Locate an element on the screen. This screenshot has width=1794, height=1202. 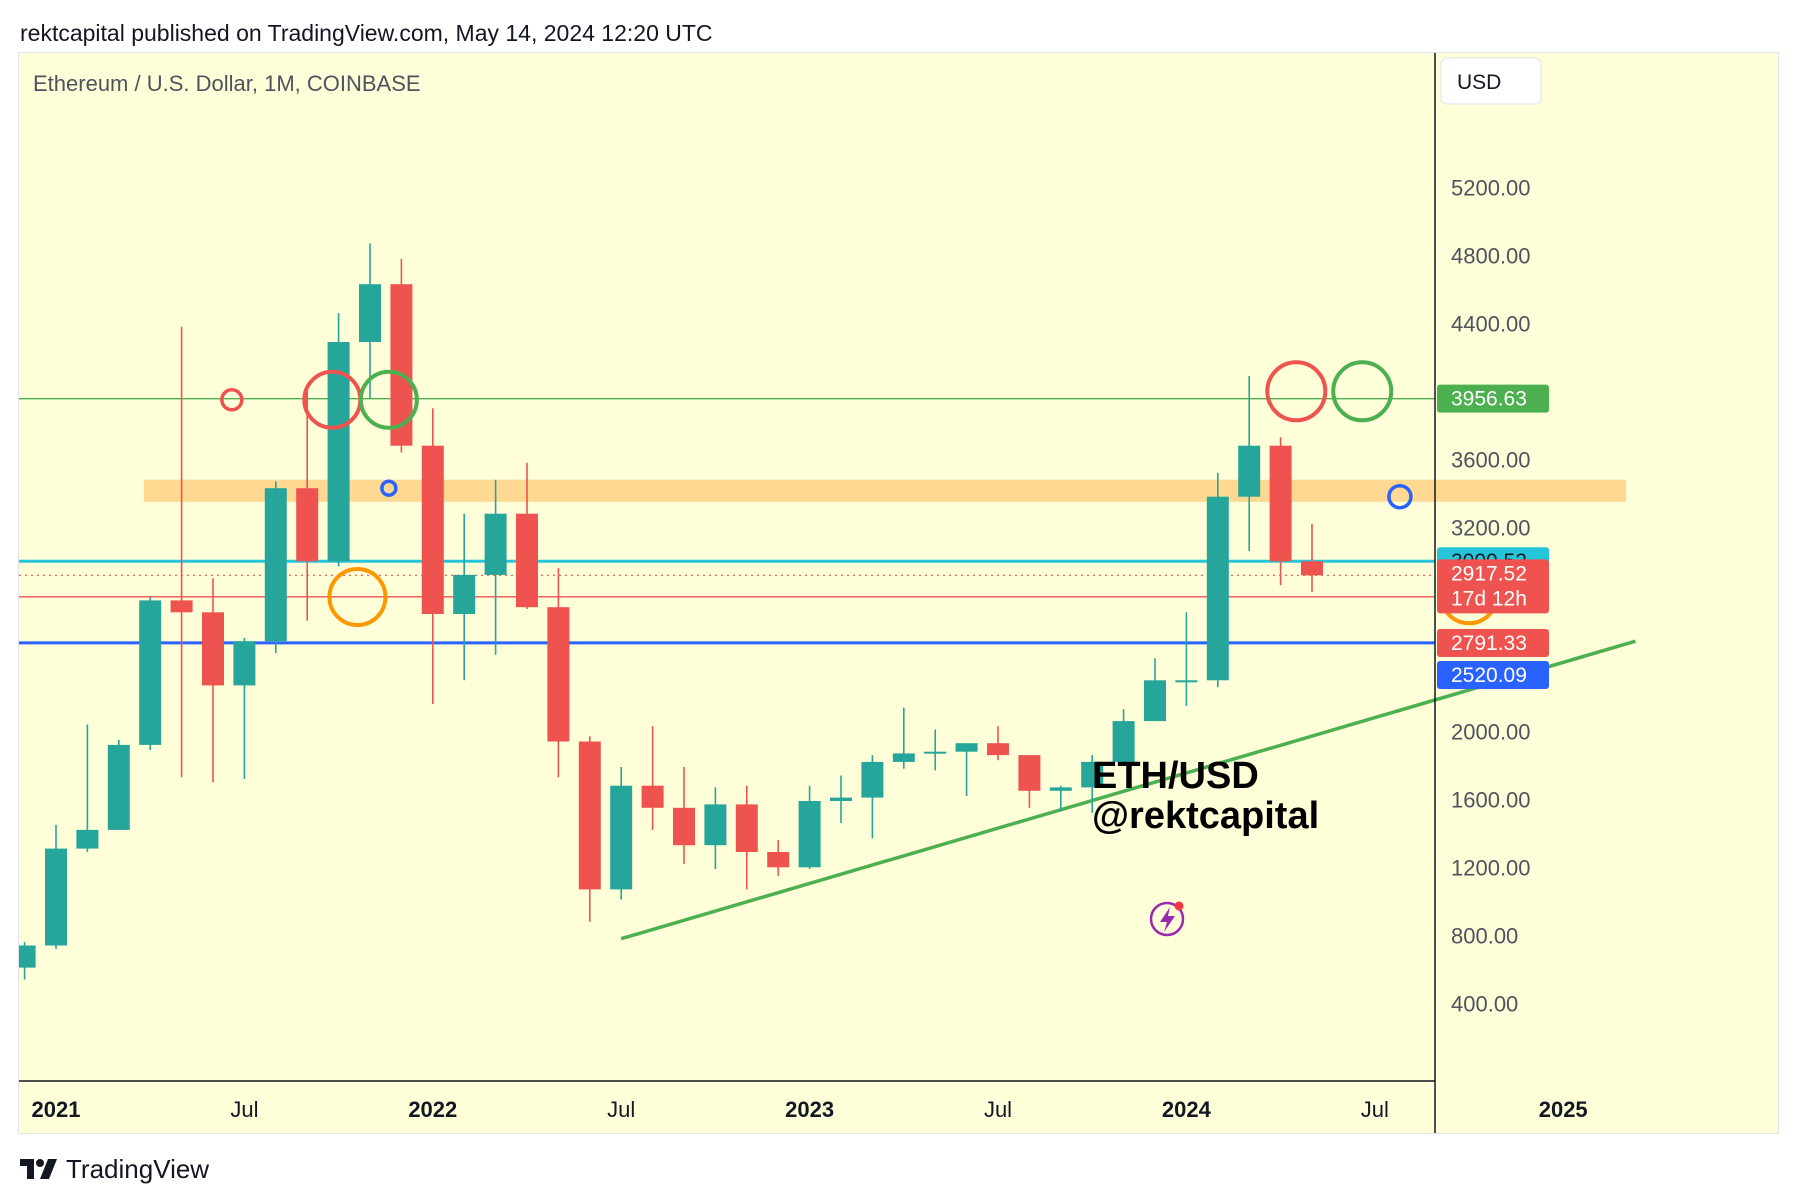
level-label-0: 3956.63 is located at coordinates (1493, 398).